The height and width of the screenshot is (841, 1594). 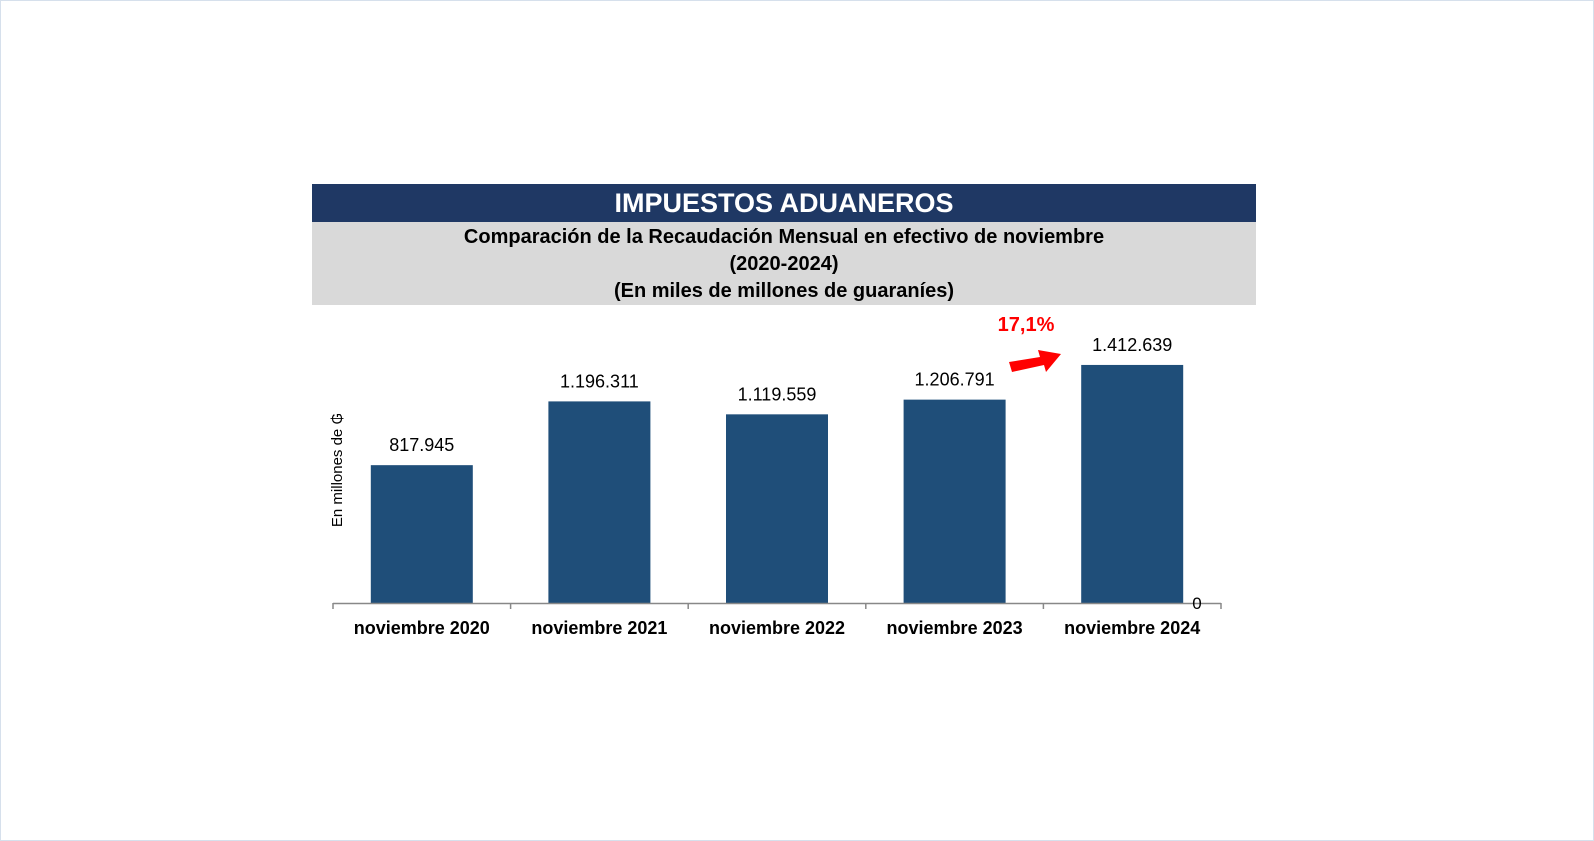 I want to click on growth-arrow-icon, so click(x=1035, y=361).